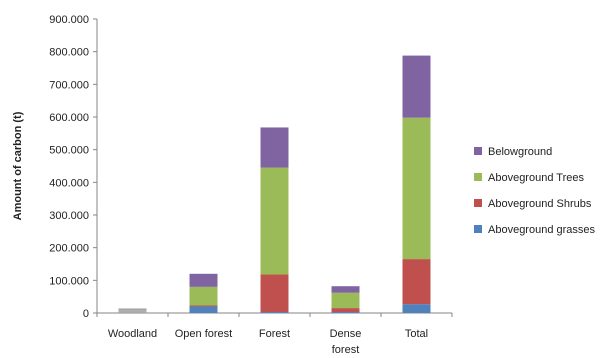  Describe the element at coordinates (540, 204) in the screenshot. I see `legend-label: Aboveground Shrubs` at that location.